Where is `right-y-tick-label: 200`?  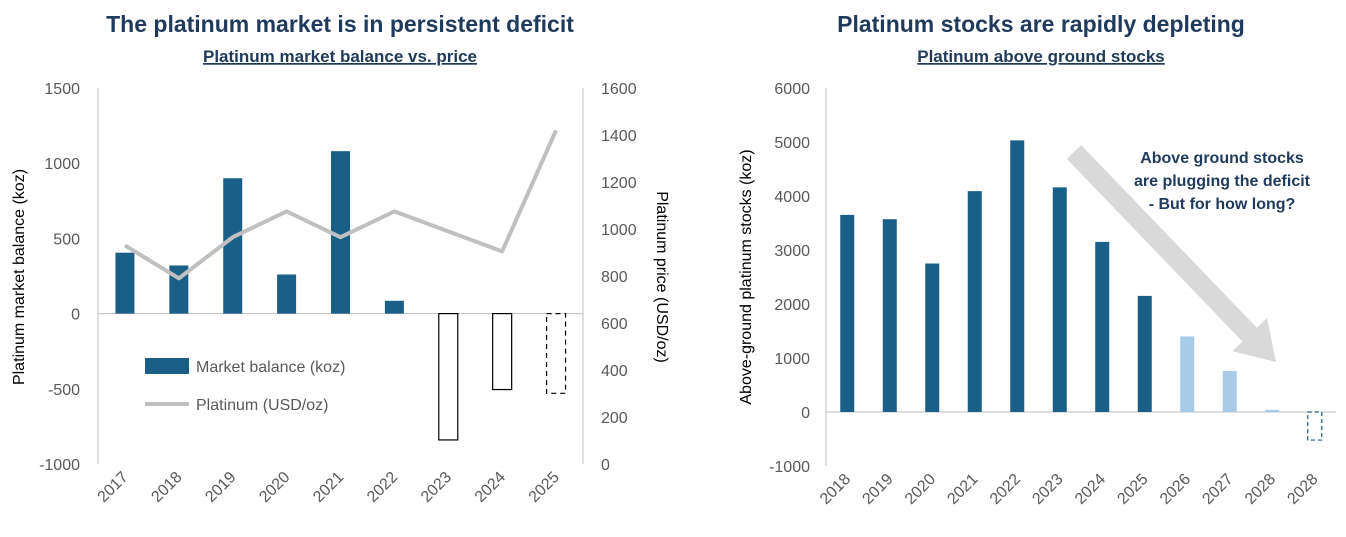 right-y-tick-label: 200 is located at coordinates (614, 418).